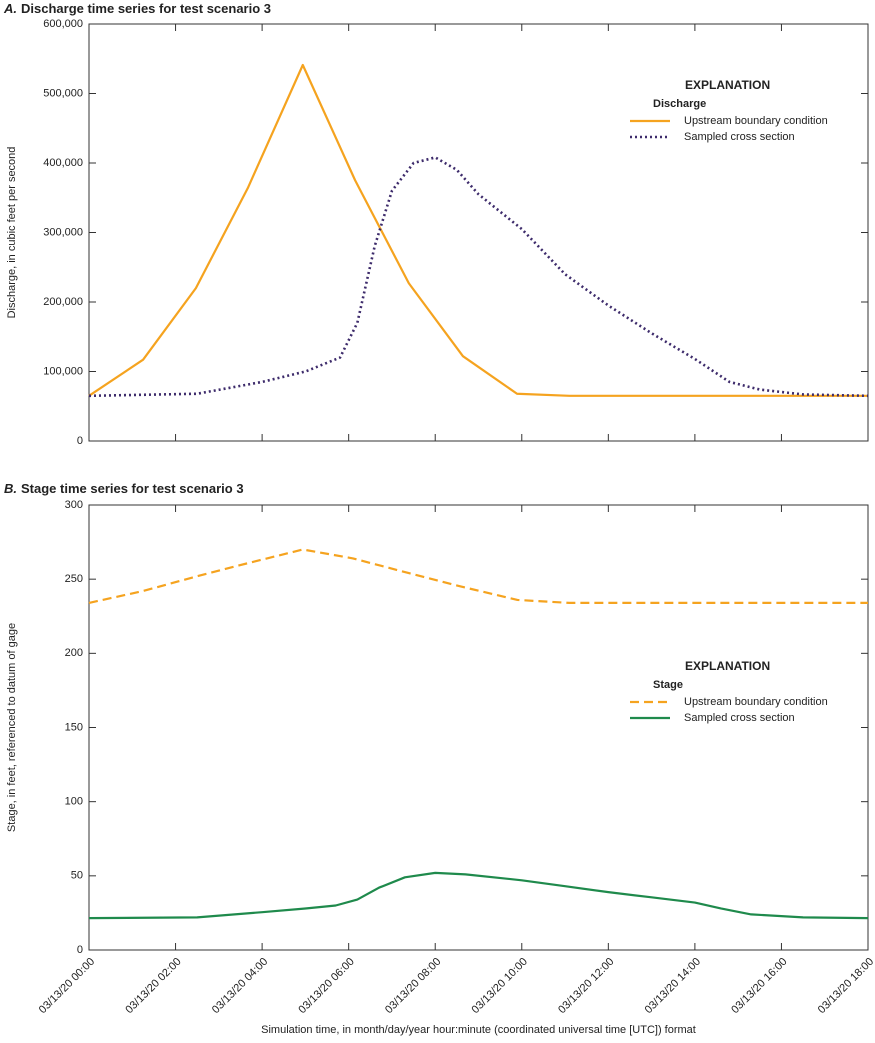 The width and height of the screenshot is (875, 1043). Describe the element at coordinates (413, 986) in the screenshot. I see `x-tick-label: 03/13/20 08:00` at that location.